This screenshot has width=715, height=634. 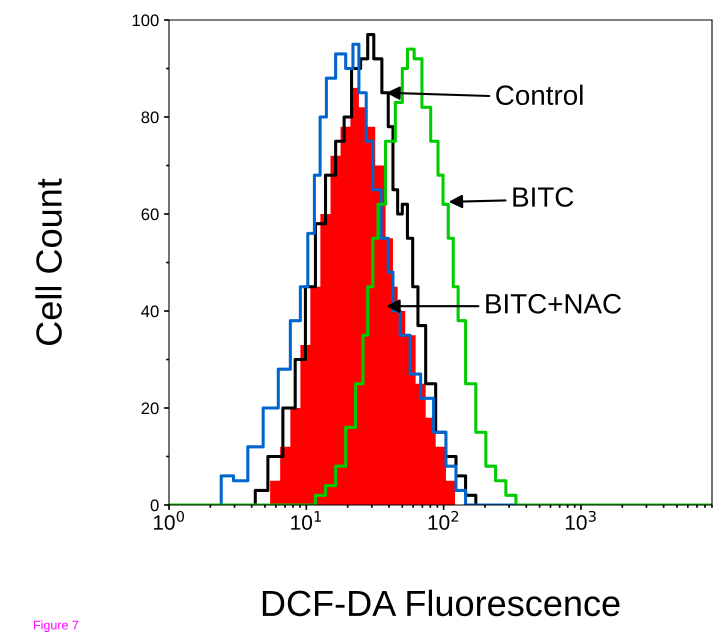 What do you see at coordinates (581, 520) in the screenshot?
I see `x-tick-label: 10$^{3}$` at bounding box center [581, 520].